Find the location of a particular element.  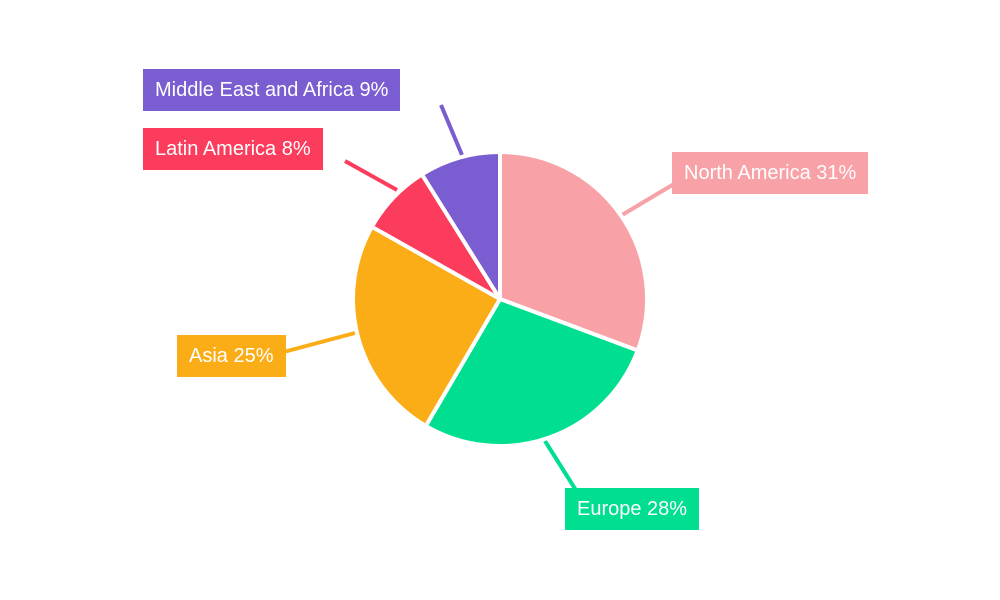

callout-middle-east-and-africa: Middle East and Africa 9% is located at coordinates (272, 90).